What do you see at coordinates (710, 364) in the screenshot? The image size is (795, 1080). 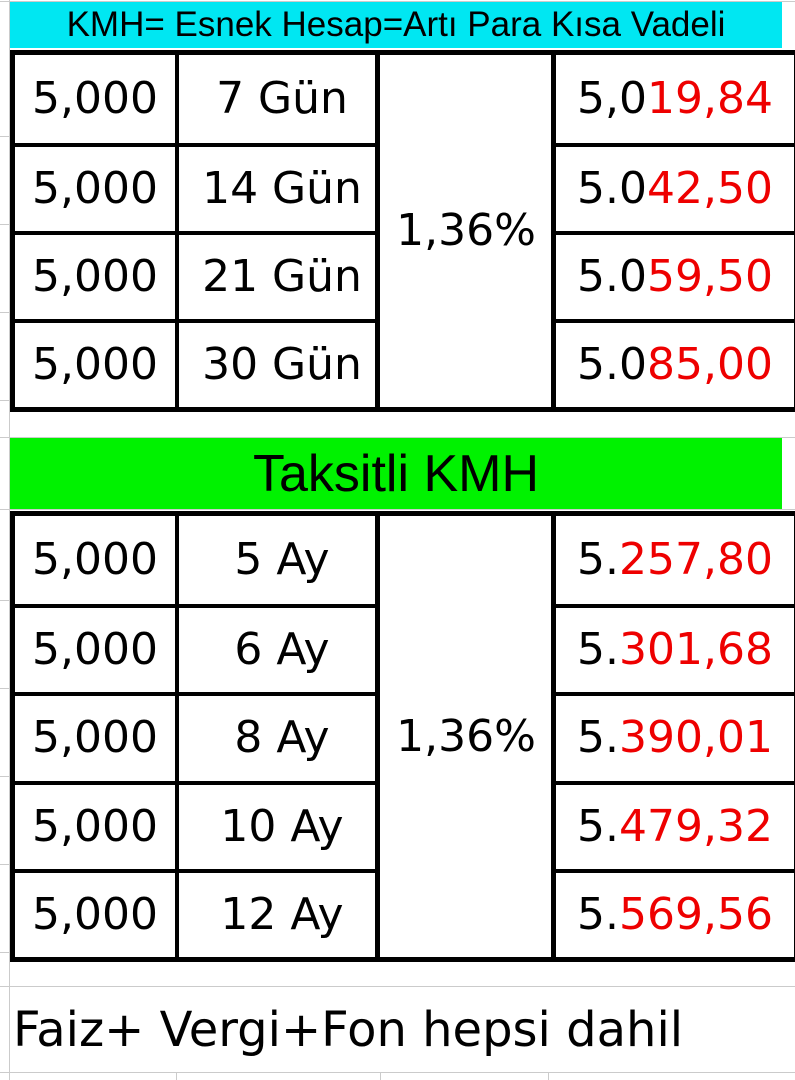 I see `value-highlight: 85,00` at bounding box center [710, 364].